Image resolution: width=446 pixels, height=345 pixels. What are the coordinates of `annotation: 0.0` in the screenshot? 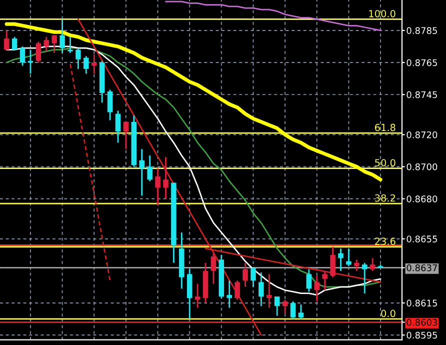 It's located at (388, 314).